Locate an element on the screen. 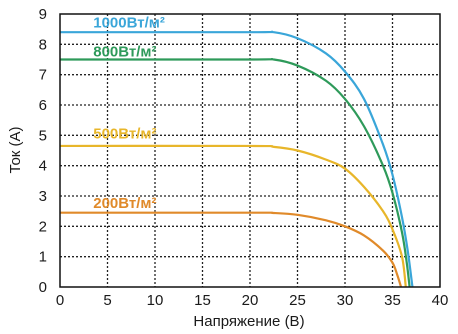 This screenshot has height=334, width=458. y-tick-label-7: 7 is located at coordinates (43, 75).